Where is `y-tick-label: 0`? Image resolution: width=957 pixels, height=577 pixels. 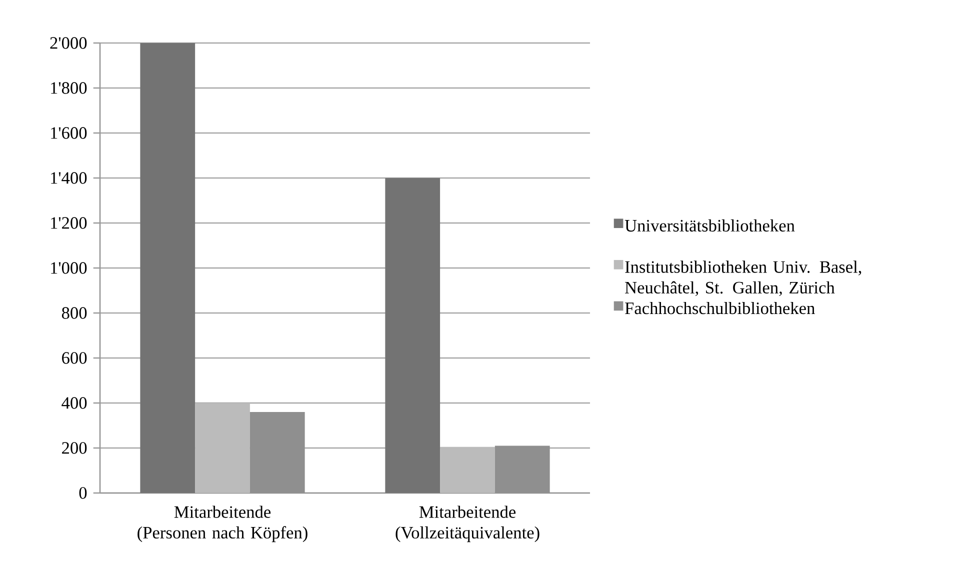
y-tick-label: 0 is located at coordinates (83, 493).